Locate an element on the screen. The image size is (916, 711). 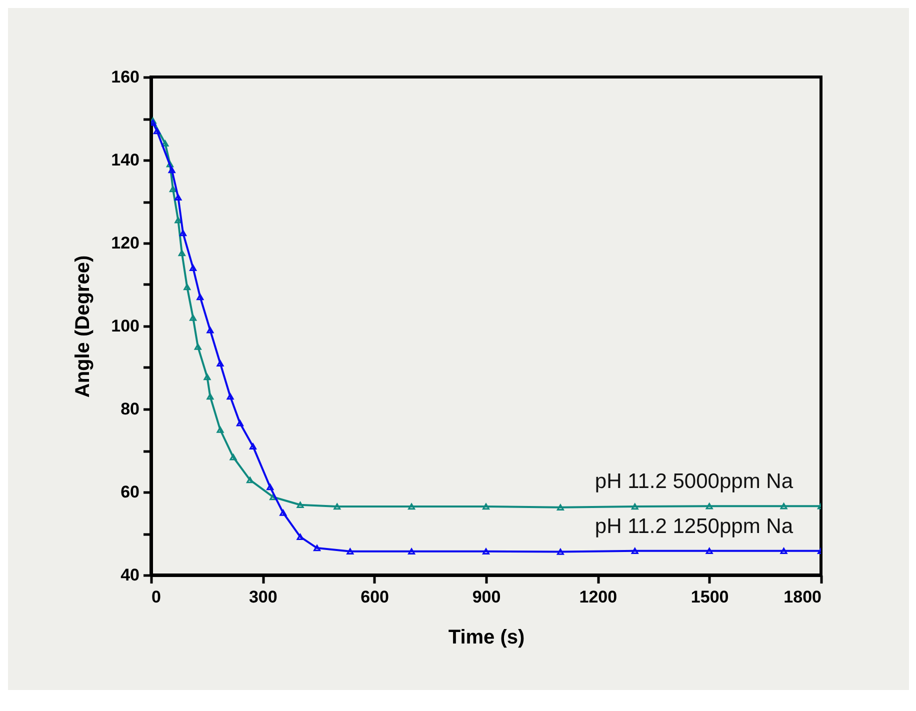
y-tick-label: 160 is located at coordinates (125, 77).